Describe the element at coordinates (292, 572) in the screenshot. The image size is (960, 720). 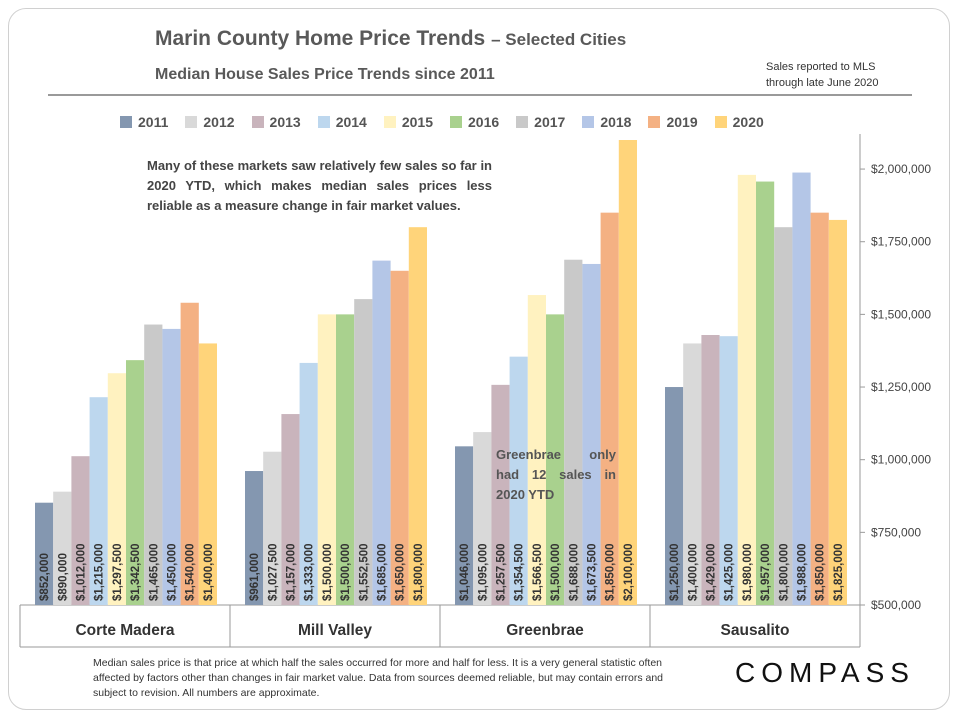
I see `bar-value-label: $1,157,000` at that location.